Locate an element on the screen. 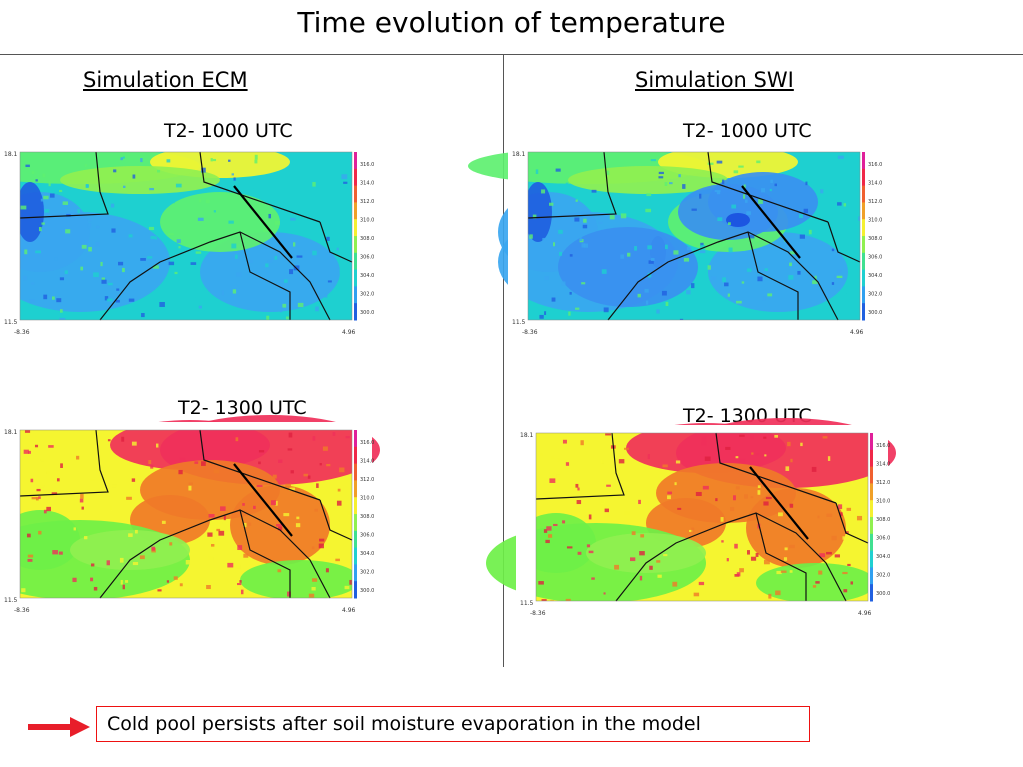  panel-title-ecm-1000: T2- 1000 UTC is located at coordinates (228, 131).